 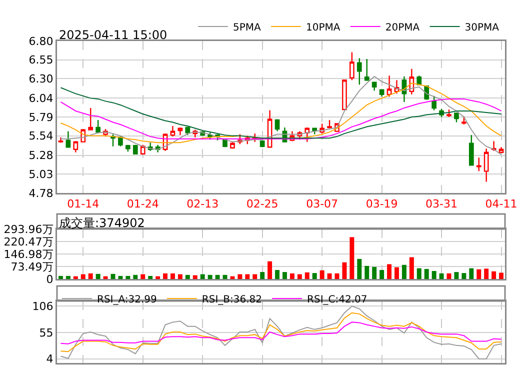 What do you see at coordinates (113, 35) in the screenshot?
I see `chart-title: 2025-04-11 15:00` at bounding box center [113, 35].